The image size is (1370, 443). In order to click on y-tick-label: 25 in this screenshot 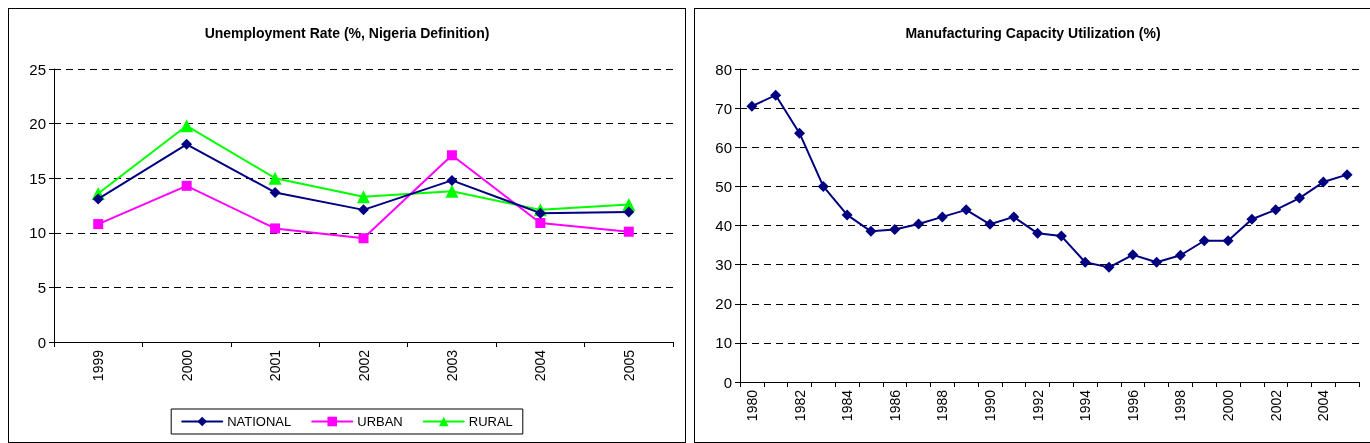, I will do `click(37, 69)`.